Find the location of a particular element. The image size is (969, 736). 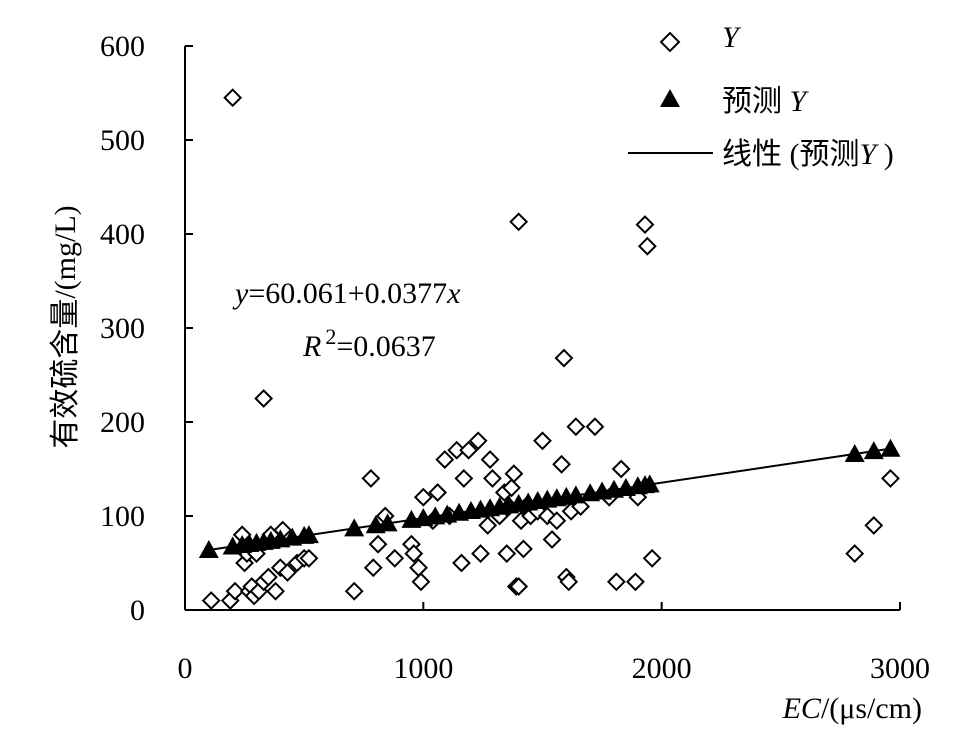

x-tick-label: 2000 is located at coordinates (662, 668).